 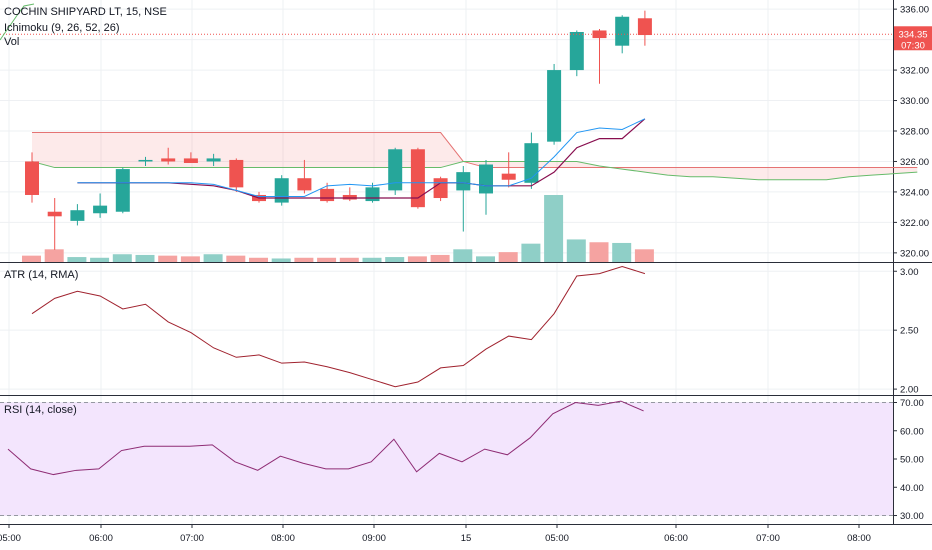 I want to click on atr-axis-label: 2.00, so click(x=909, y=390).